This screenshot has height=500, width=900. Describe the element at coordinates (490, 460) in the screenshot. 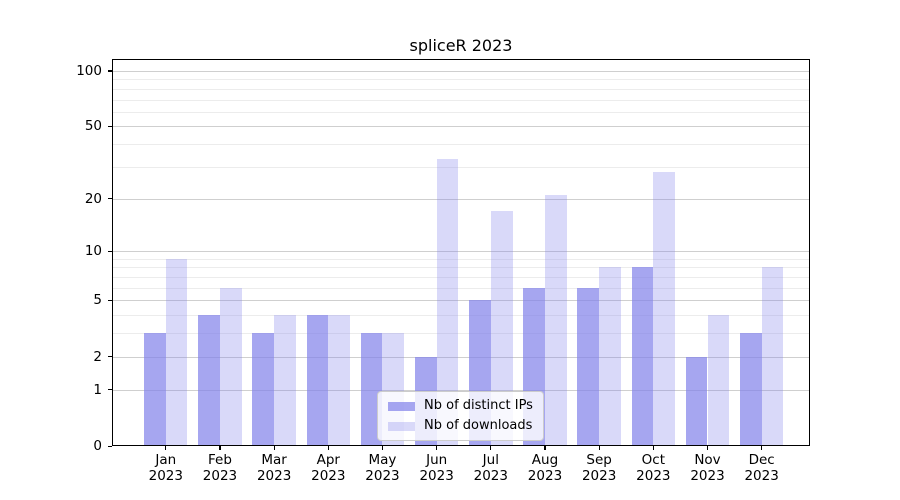

I see `month-label: Jul` at that location.